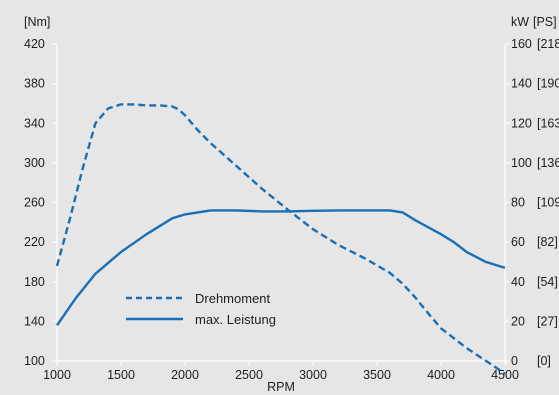 This screenshot has width=559, height=395. I want to click on x-tick-label: 4500, so click(505, 375).